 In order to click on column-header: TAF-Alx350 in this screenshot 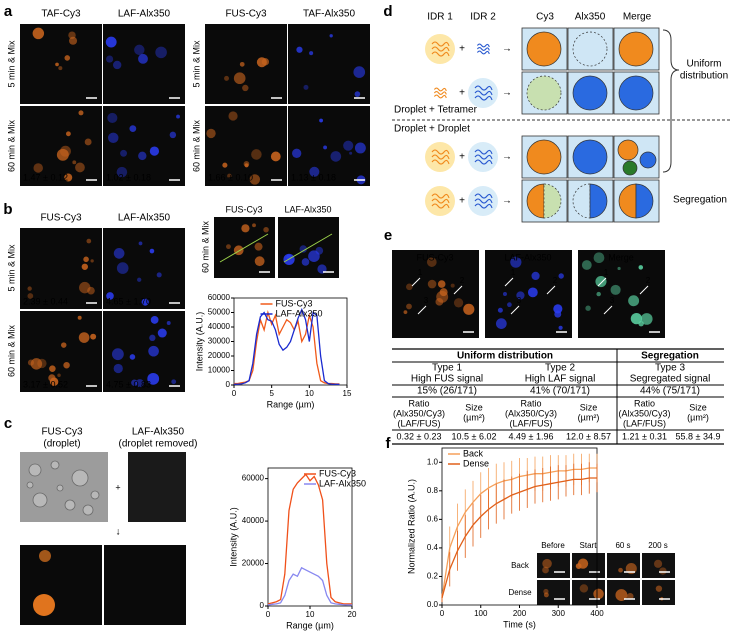, I will do `click(329, 14)`.